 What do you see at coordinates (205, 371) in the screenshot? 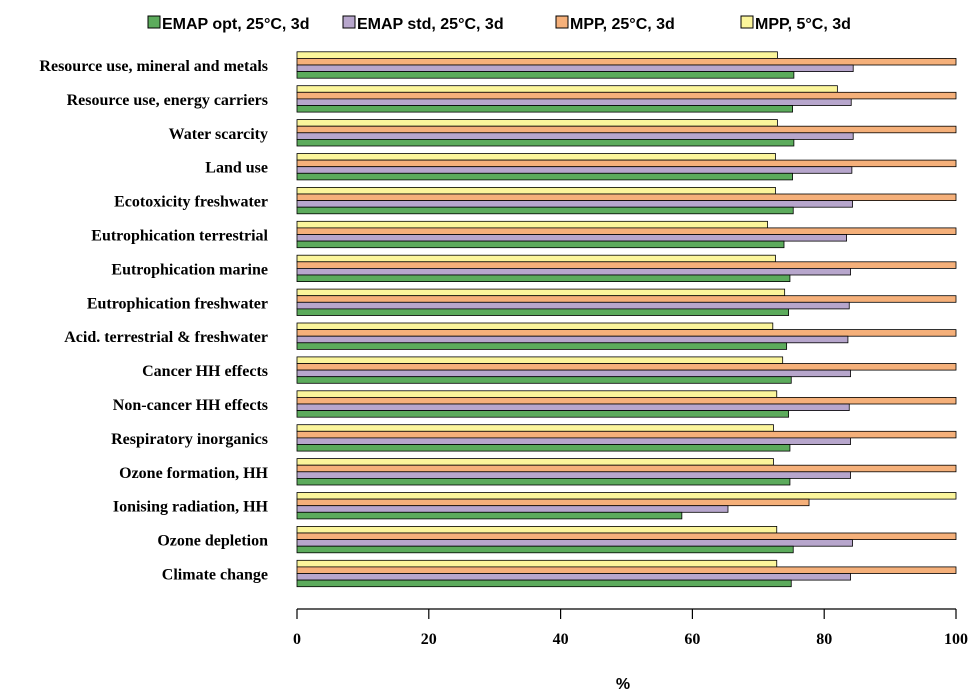
I see `category-label: Cancer HH effects` at bounding box center [205, 371].